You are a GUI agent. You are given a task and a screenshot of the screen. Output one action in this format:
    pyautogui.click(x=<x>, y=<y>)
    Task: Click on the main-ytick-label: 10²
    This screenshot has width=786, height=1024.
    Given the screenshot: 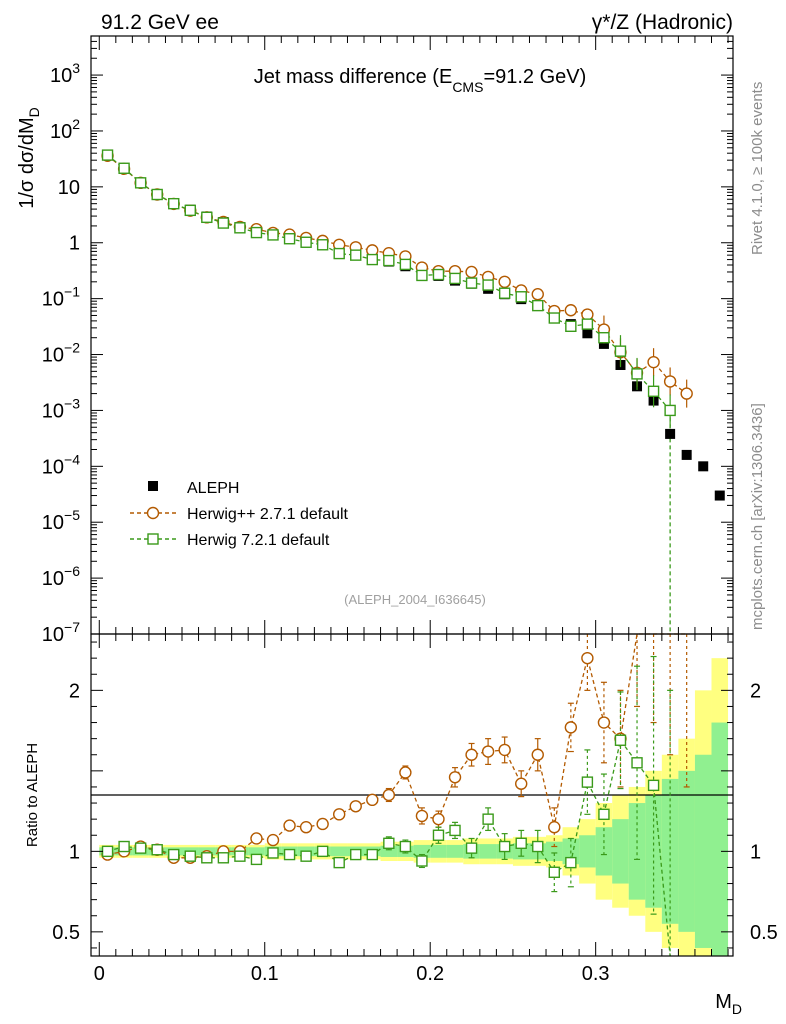 What is the action you would take?
    pyautogui.click(x=65, y=129)
    